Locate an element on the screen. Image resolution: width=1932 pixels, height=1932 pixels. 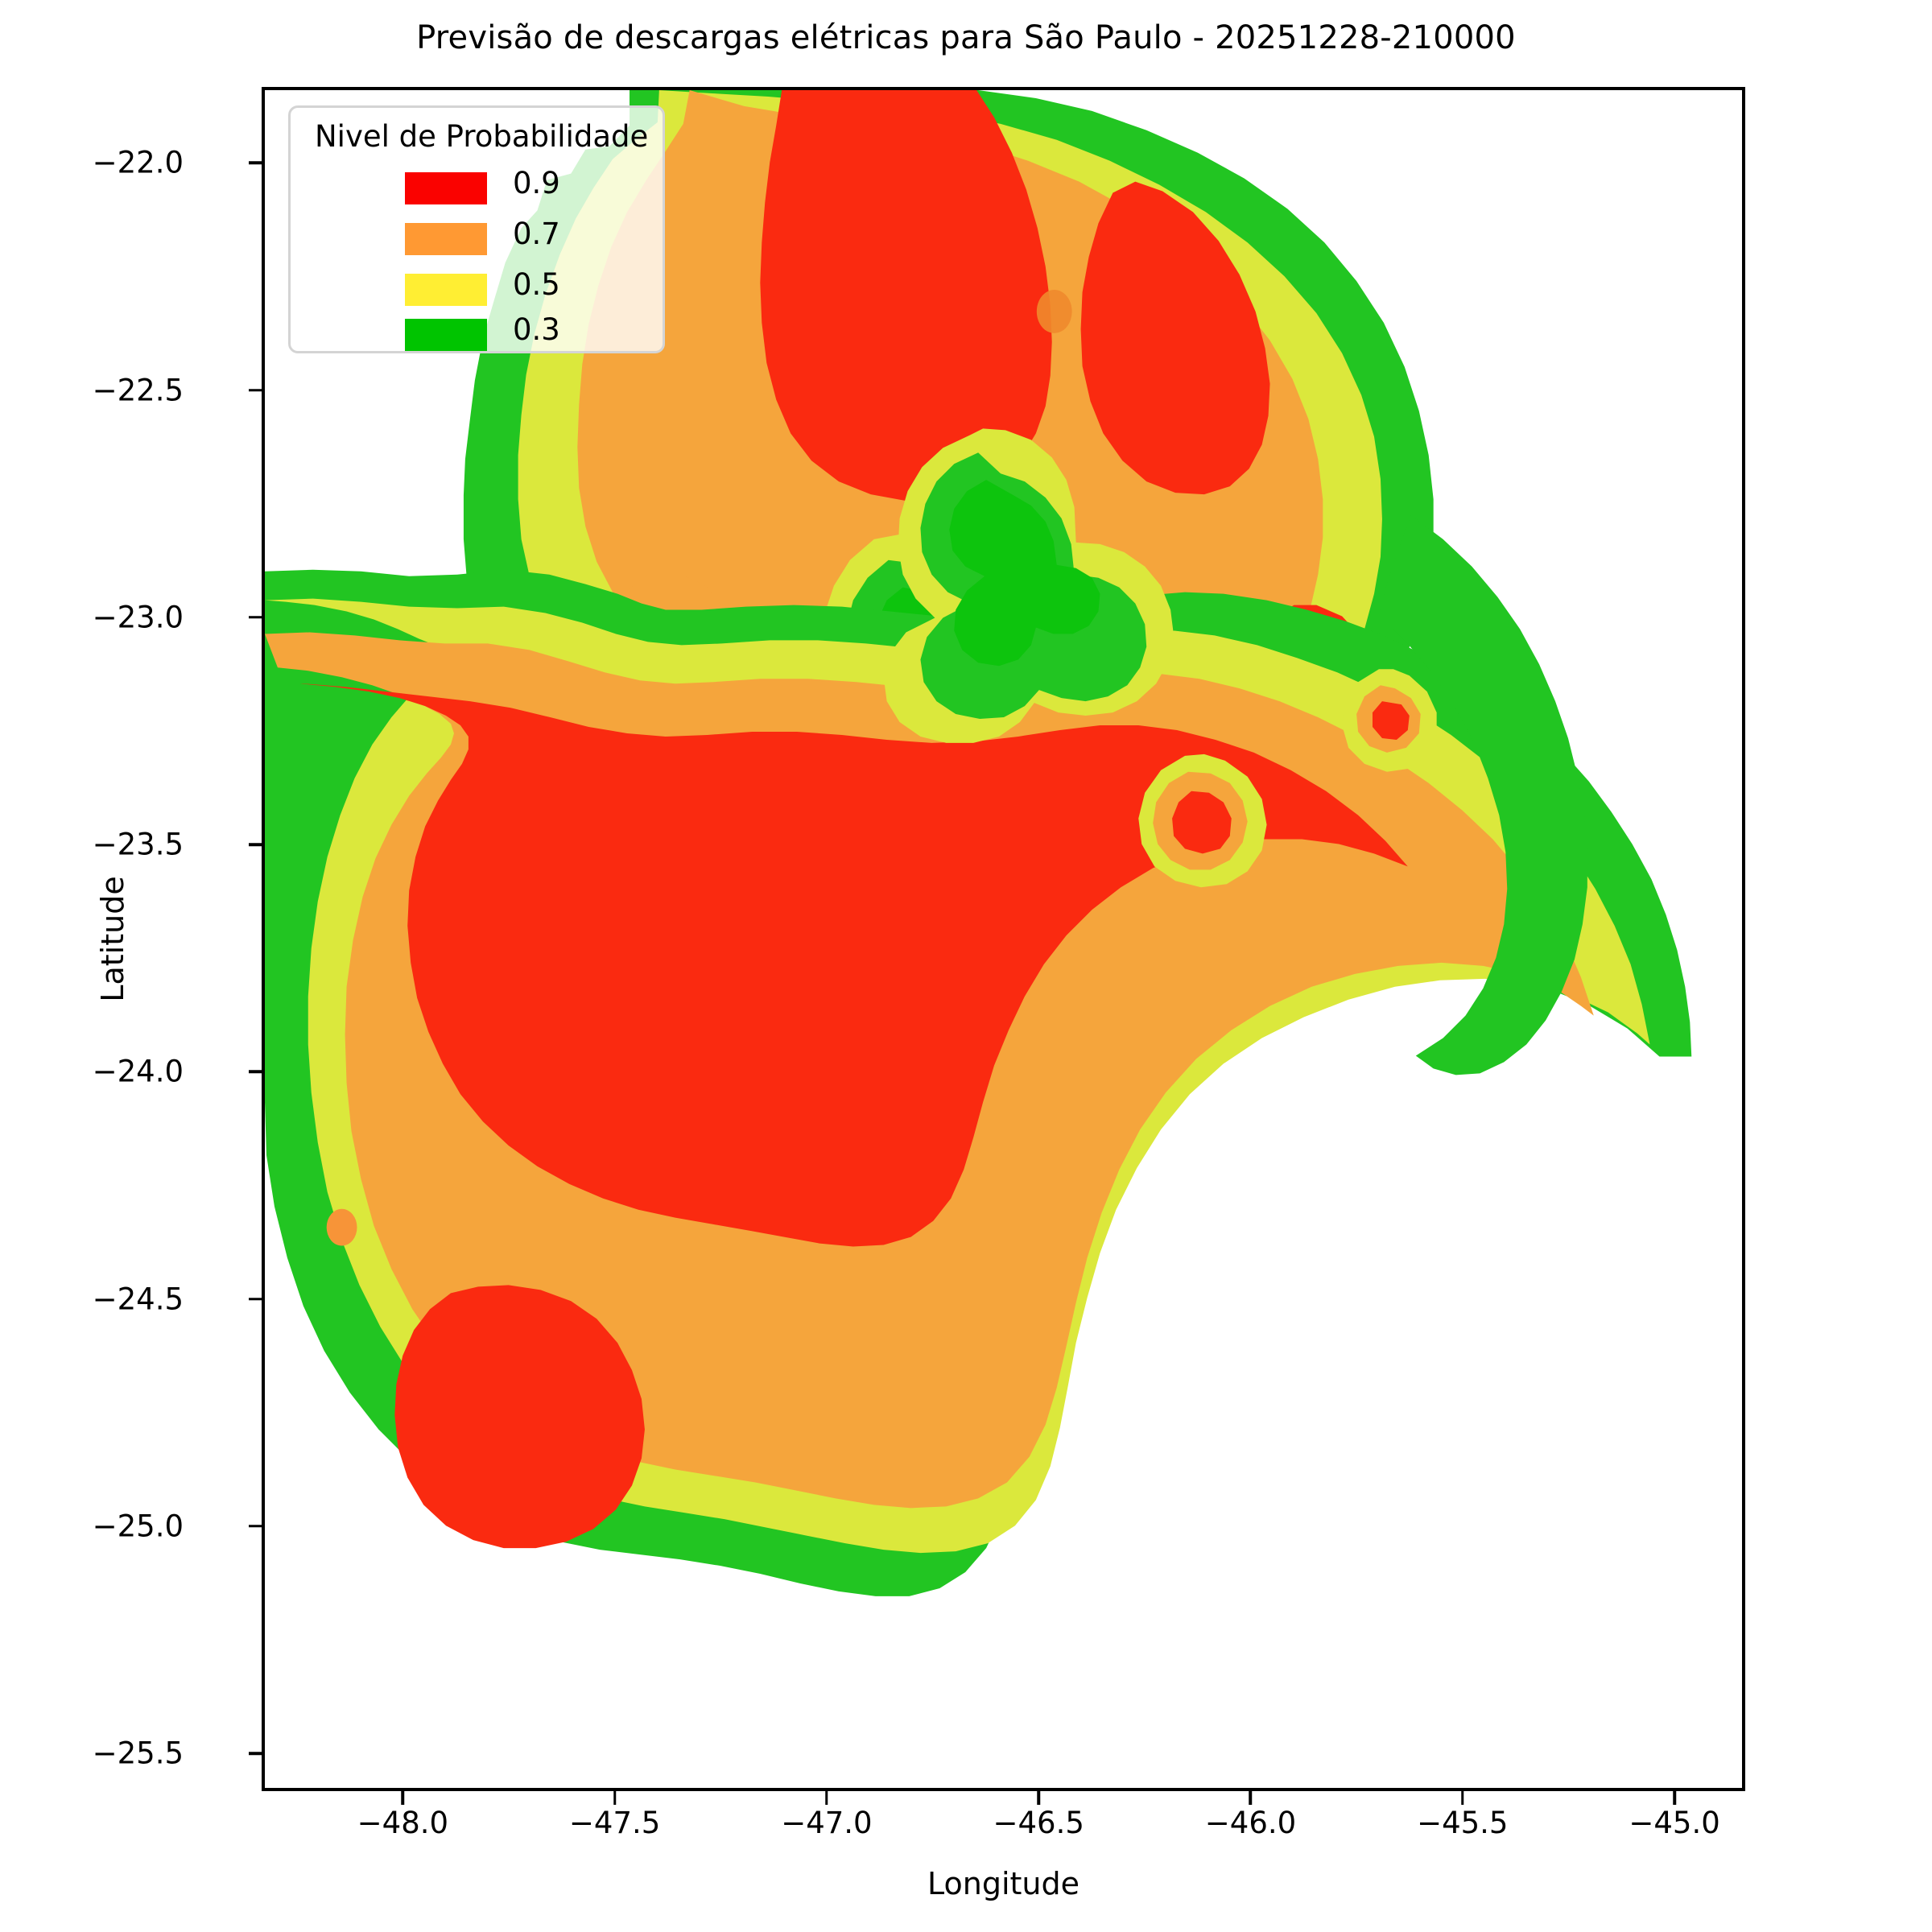
y-tick-label: −22.0 is located at coordinates (138, 162).